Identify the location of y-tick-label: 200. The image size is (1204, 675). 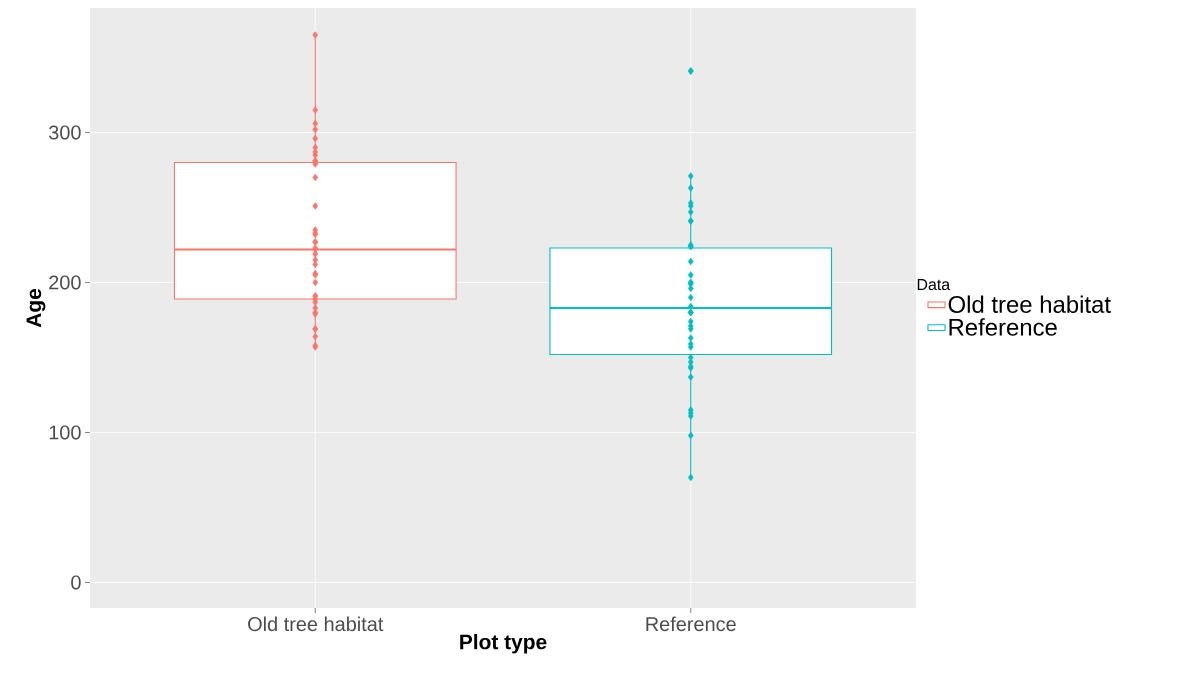
(65, 282).